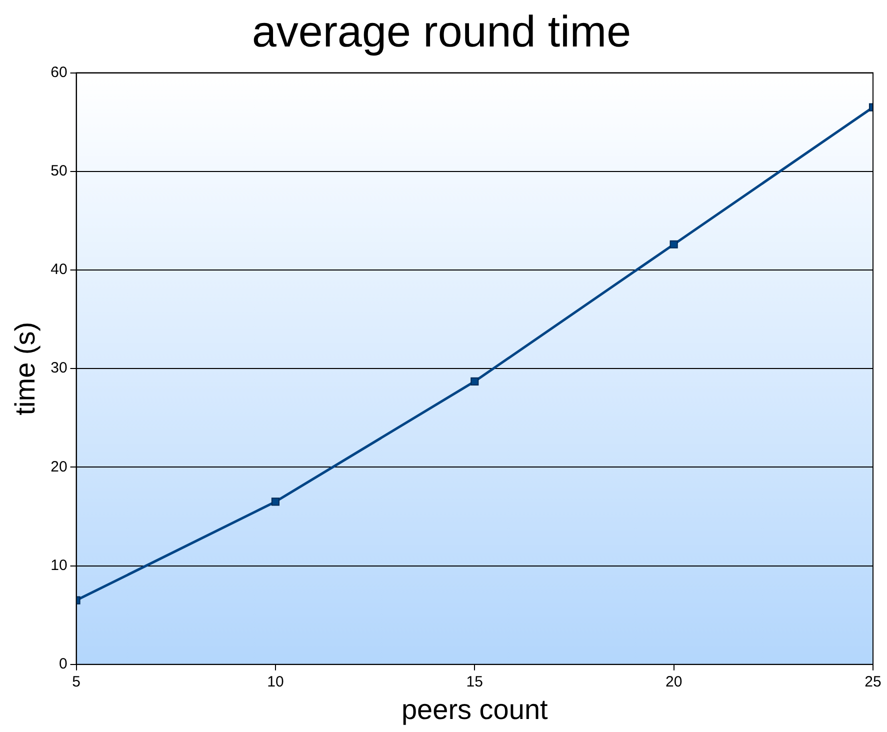 The image size is (887, 732). Describe the element at coordinates (873, 682) in the screenshot. I see `x-tick-label: 25` at that location.